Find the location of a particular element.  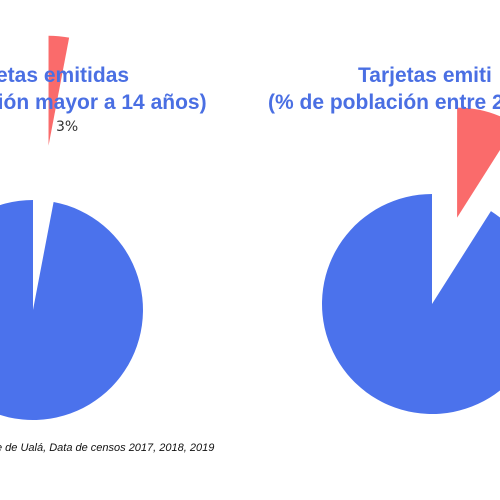

right-chart-title-line2: (% de población entre 2 is located at coordinates (384, 102).